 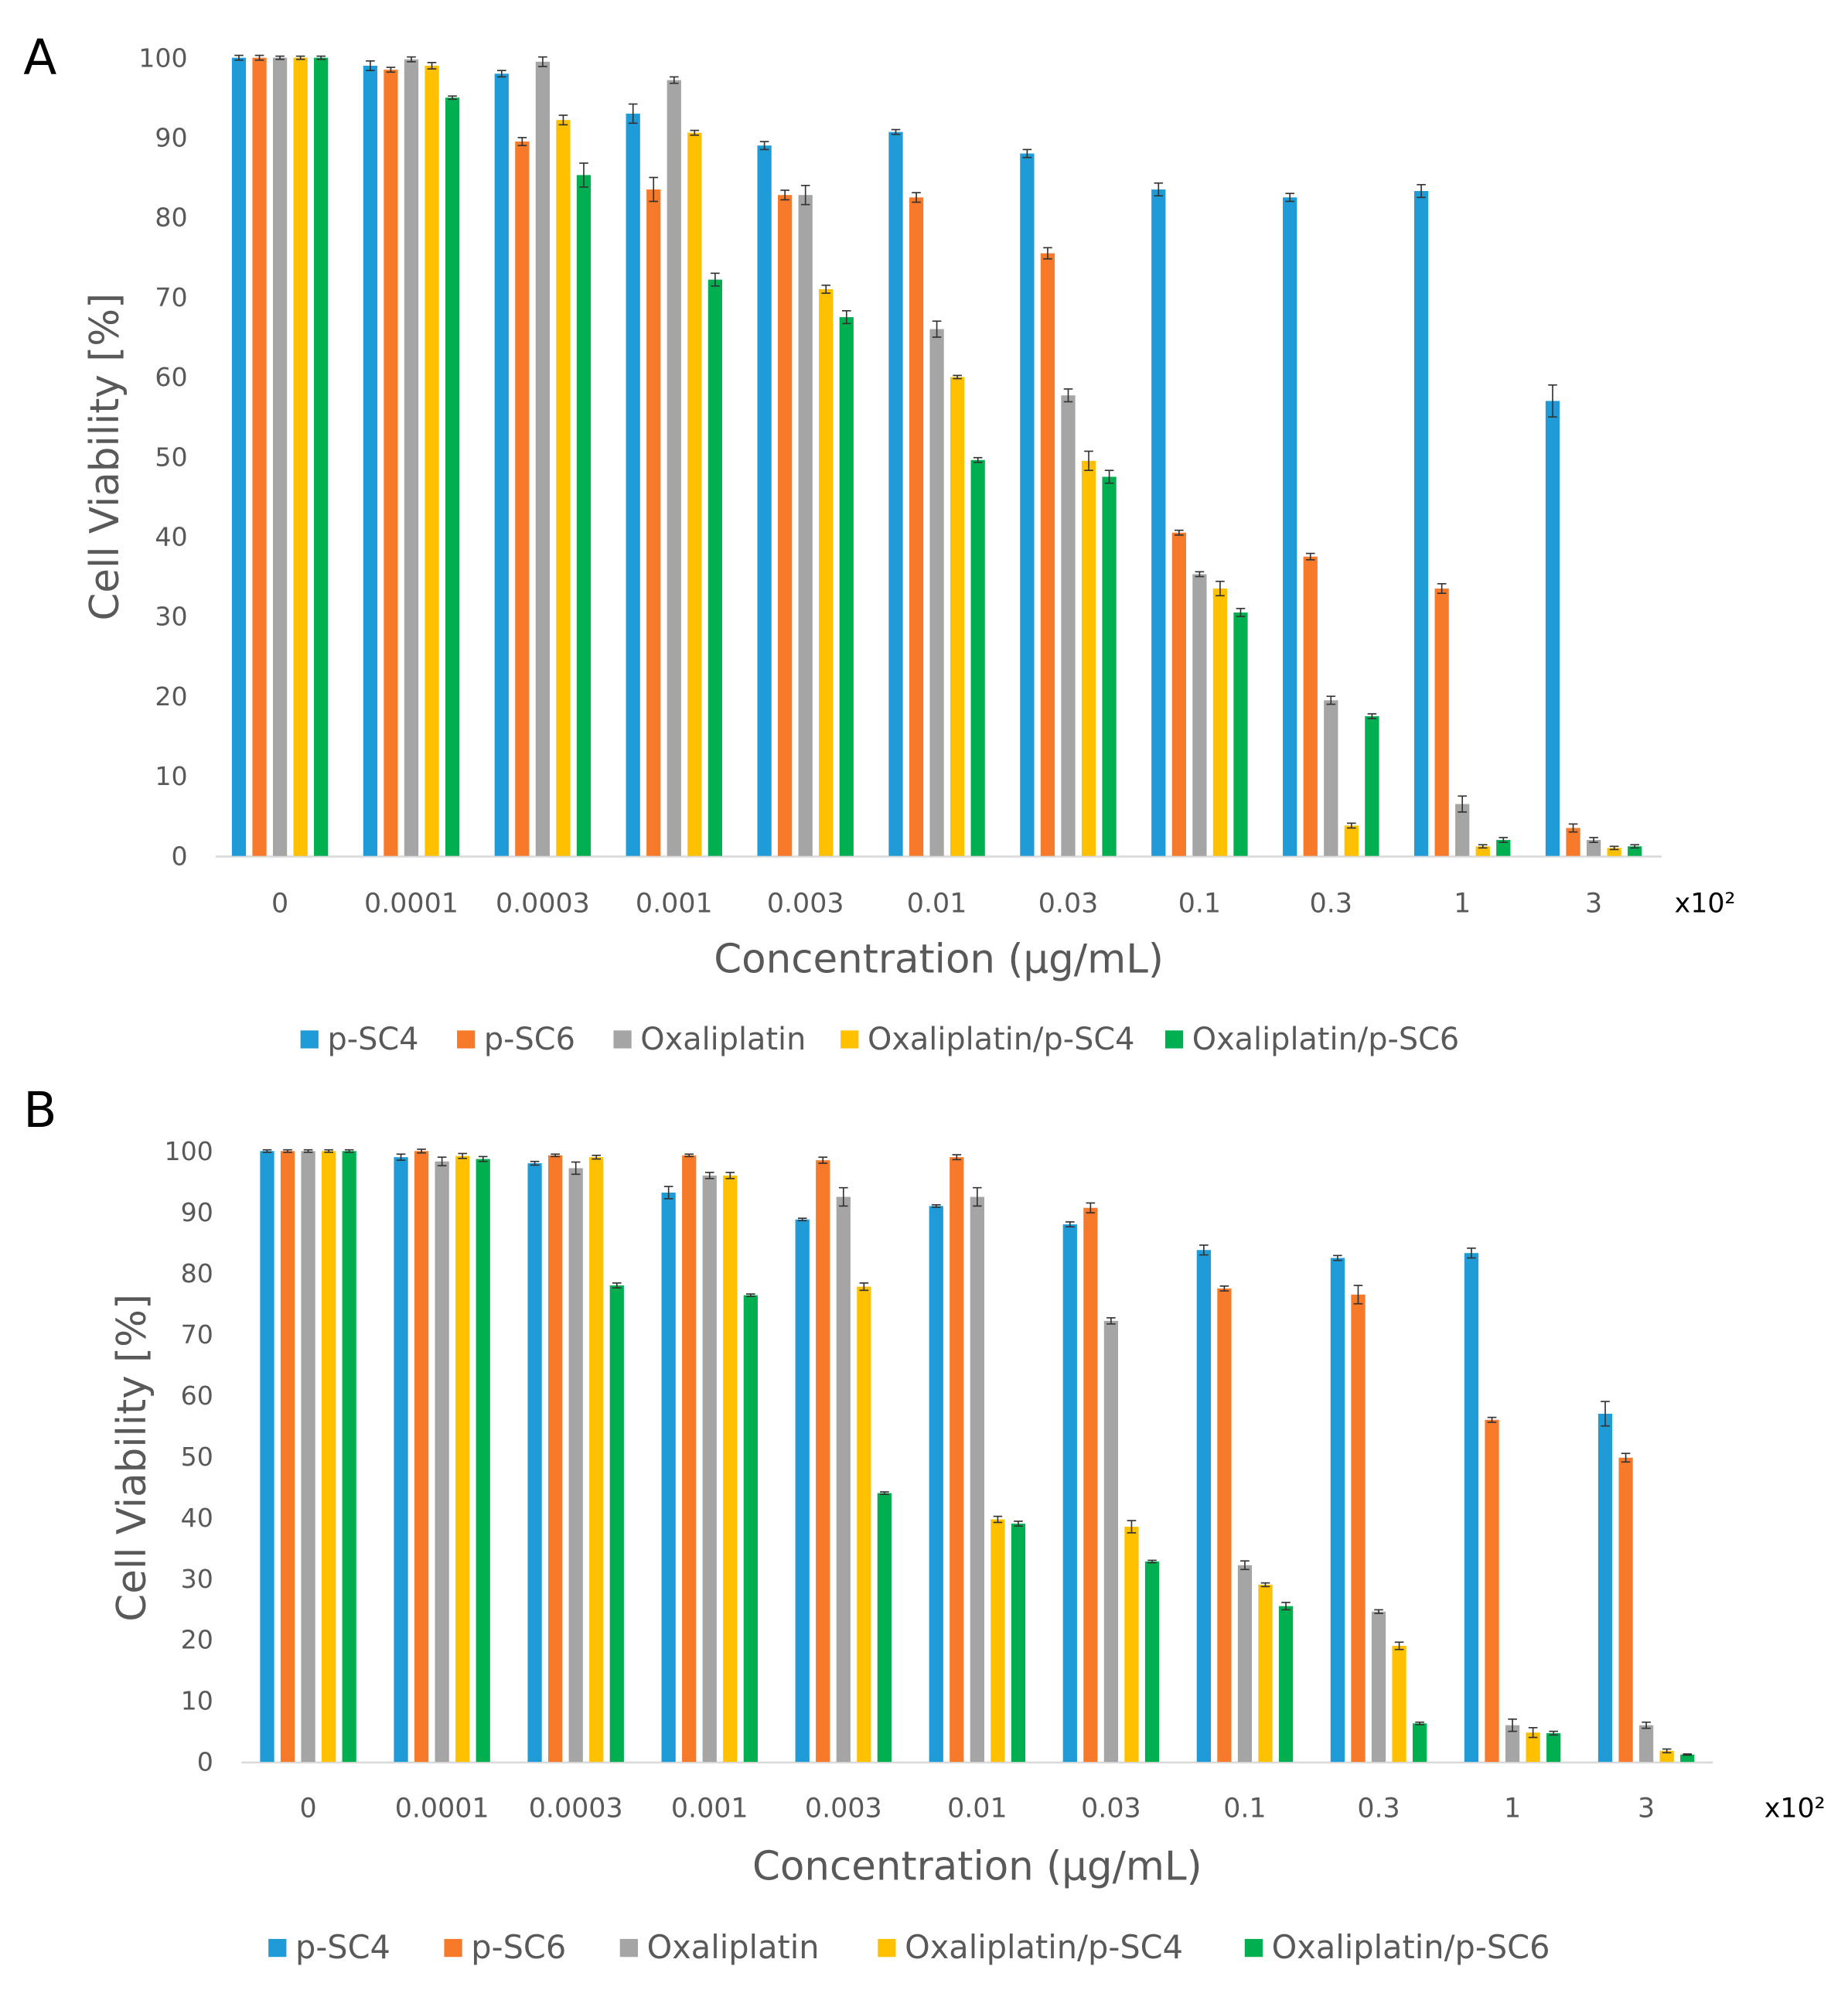 I want to click on x-tick-label: 3, so click(x=1646, y=1808).